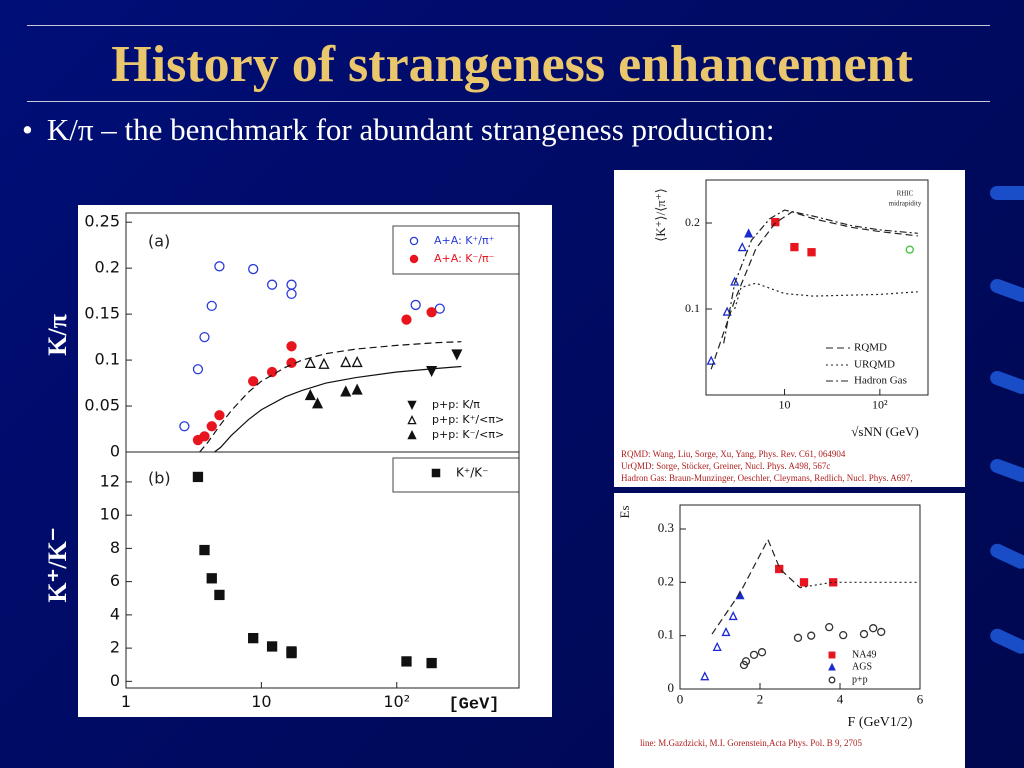  What do you see at coordinates (905, 204) in the screenshot?
I see `annotation: midrapidity` at bounding box center [905, 204].